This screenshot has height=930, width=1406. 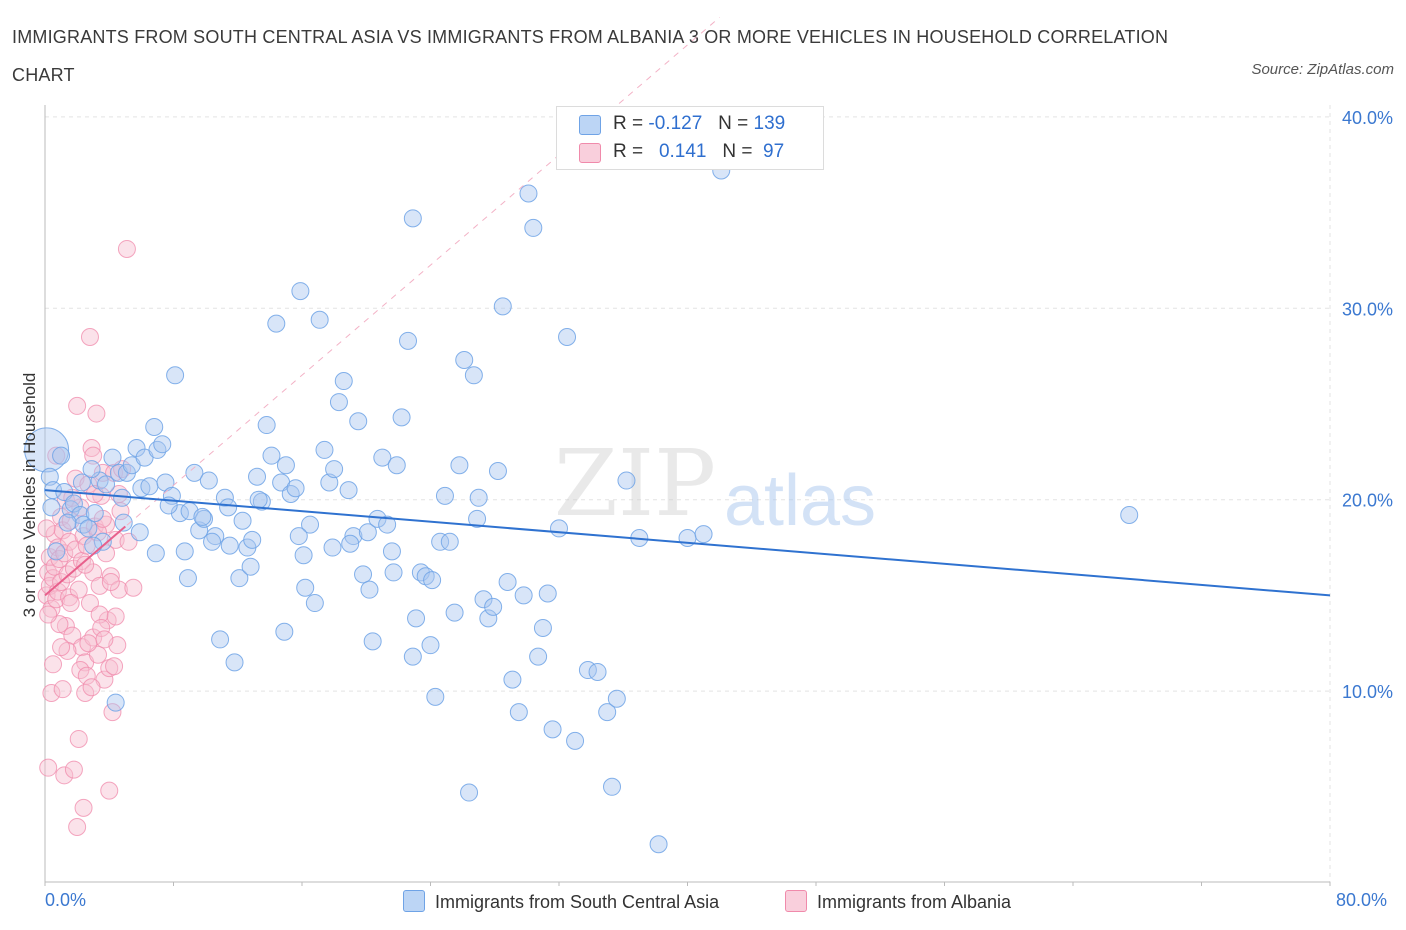 What do you see at coordinates (1367, 405) in the screenshot?
I see `y-tick-labels: 10.0% 20.0% 30.0% 40.0%` at bounding box center [1367, 405].